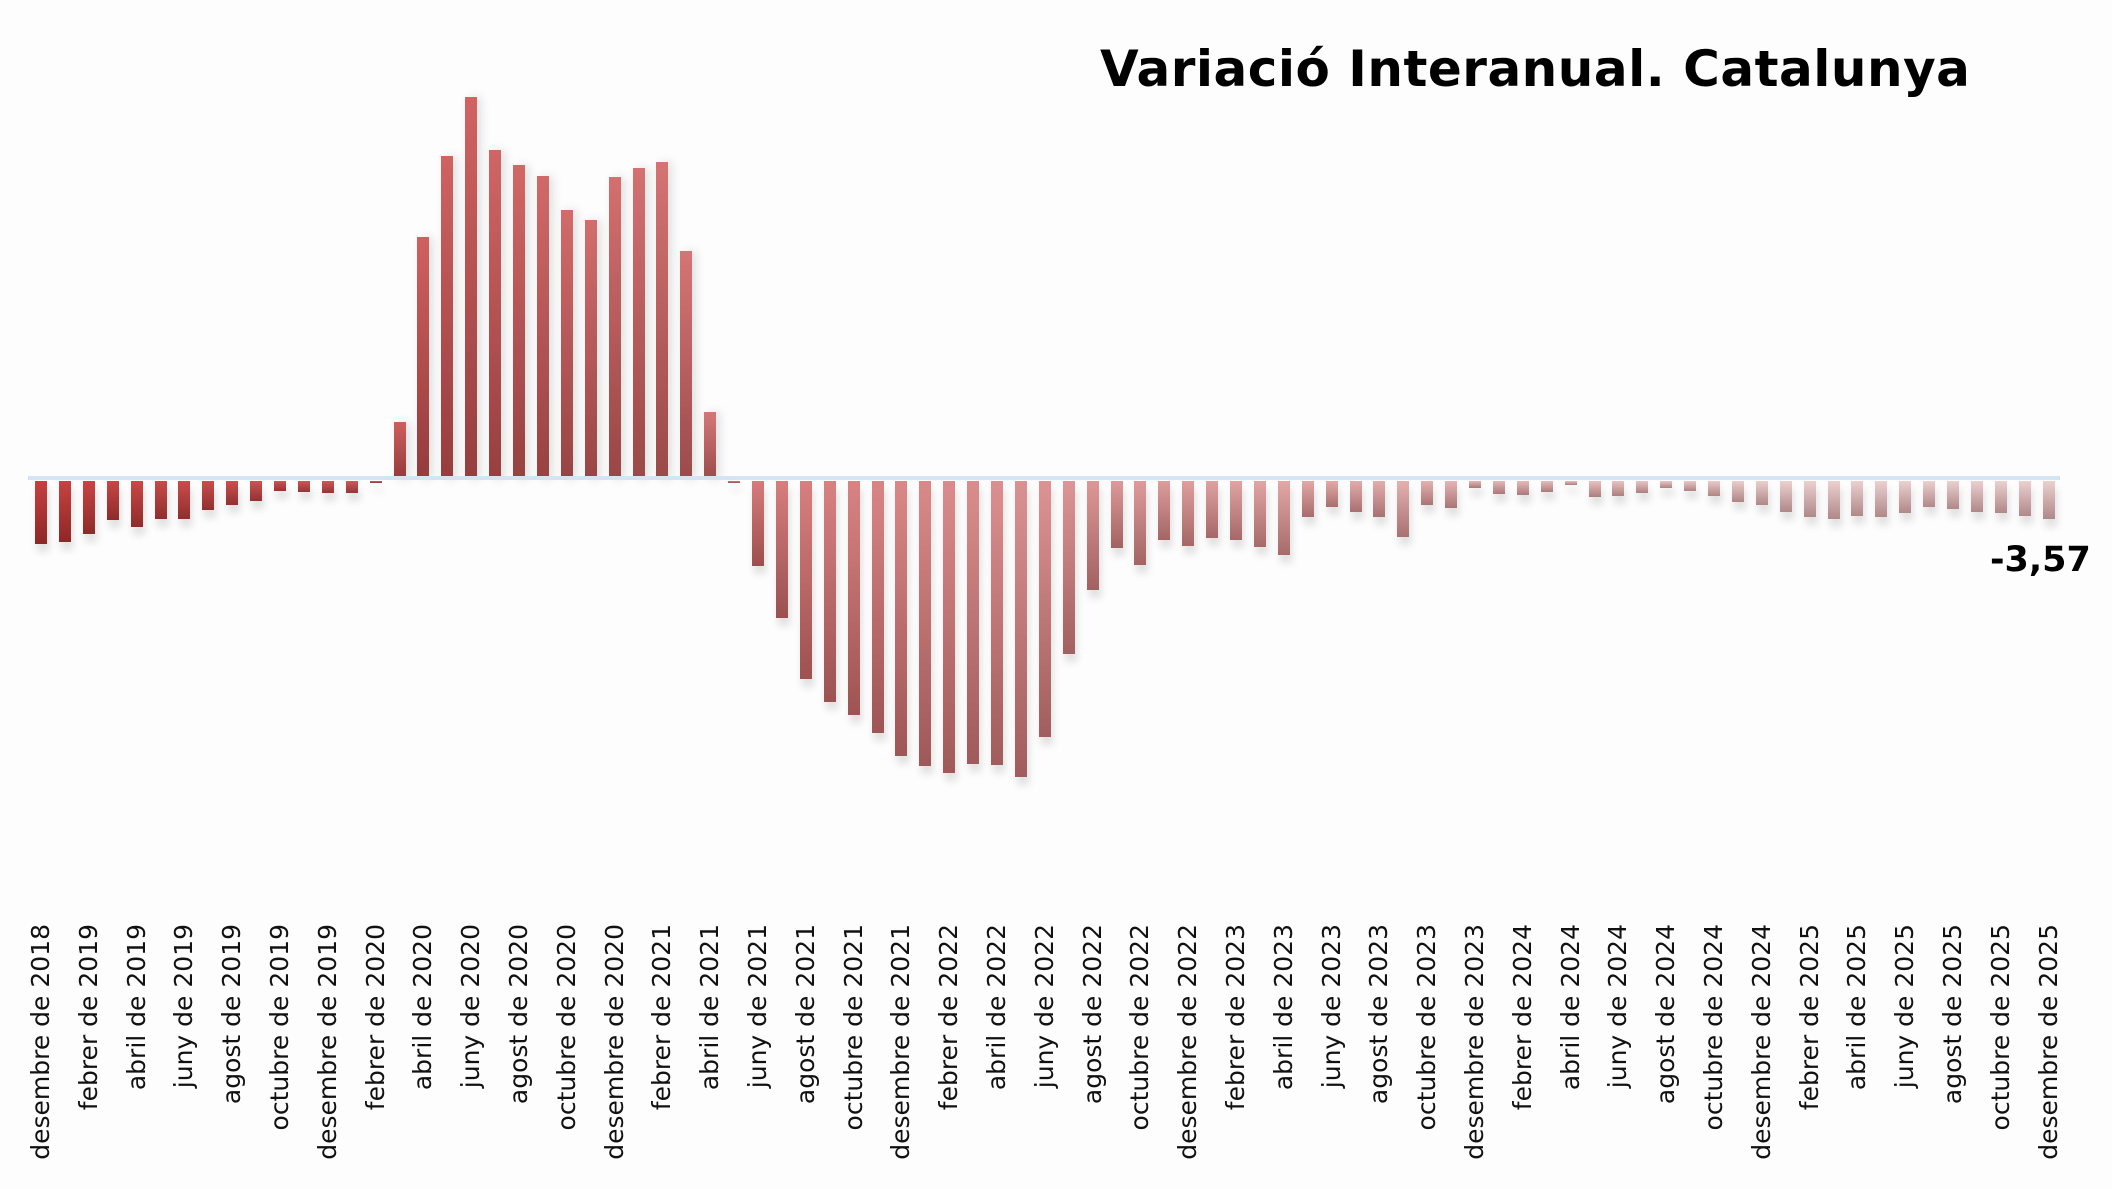 The width and height of the screenshot is (2112, 1189). Describe the element at coordinates (1535, 69) in the screenshot. I see `chart-title: Variació Interanual. Catalunya` at that location.